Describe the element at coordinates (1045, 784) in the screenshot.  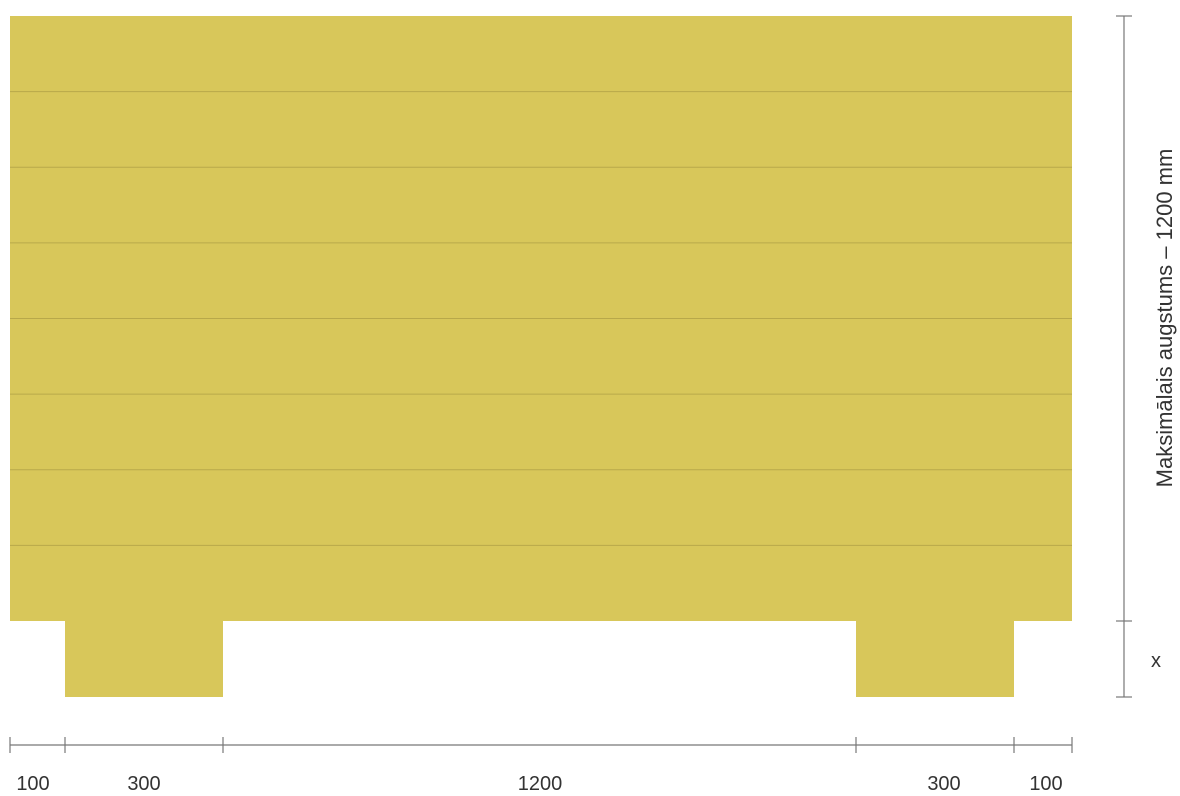
I see `dim-label-right-margin: 100` at that location.